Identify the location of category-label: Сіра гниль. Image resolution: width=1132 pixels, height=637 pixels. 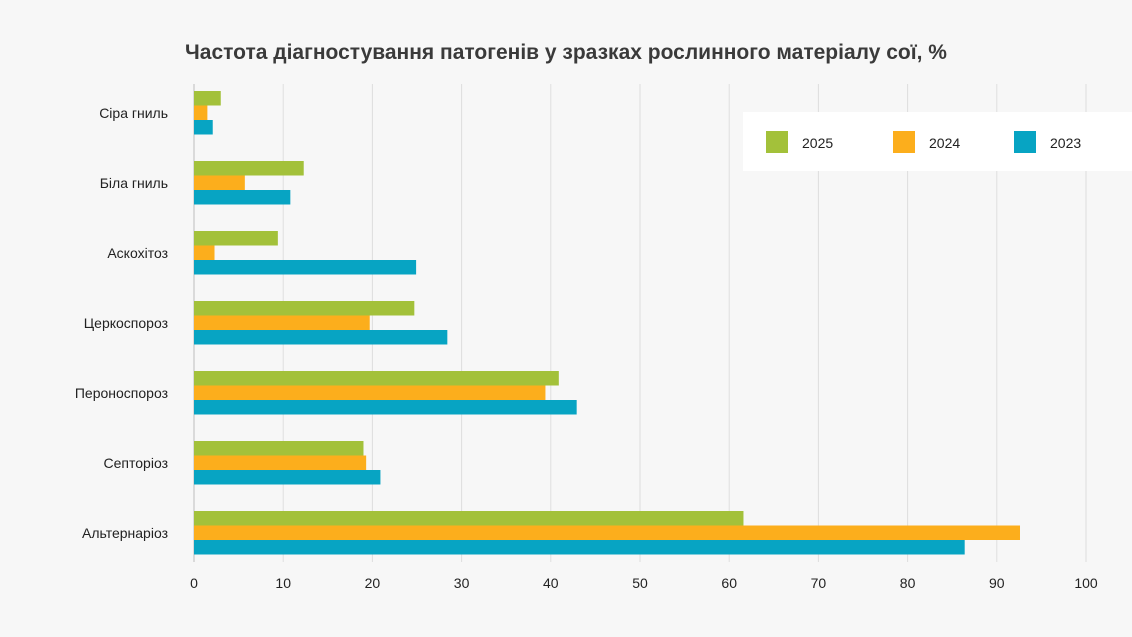
(133, 113).